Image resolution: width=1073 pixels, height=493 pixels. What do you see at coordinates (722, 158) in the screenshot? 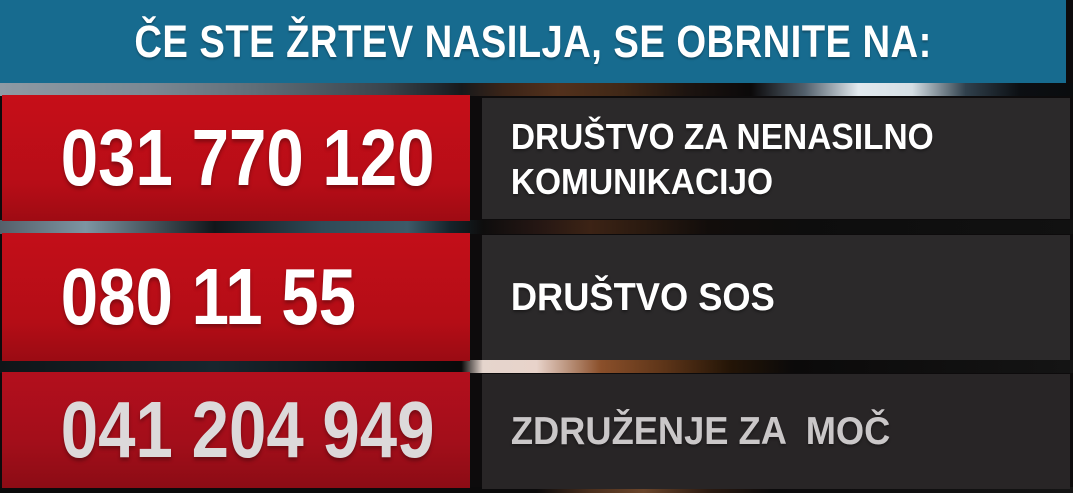
I see `organization-name-1: DRUŠTVO ZA NENASILNO KOMUNIKACIJO` at bounding box center [722, 158].